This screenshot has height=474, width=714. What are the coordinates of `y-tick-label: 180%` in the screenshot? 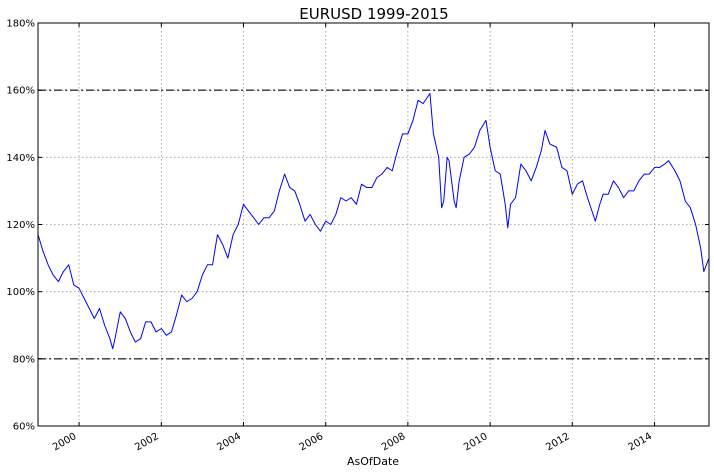 It's located at (20, 24).